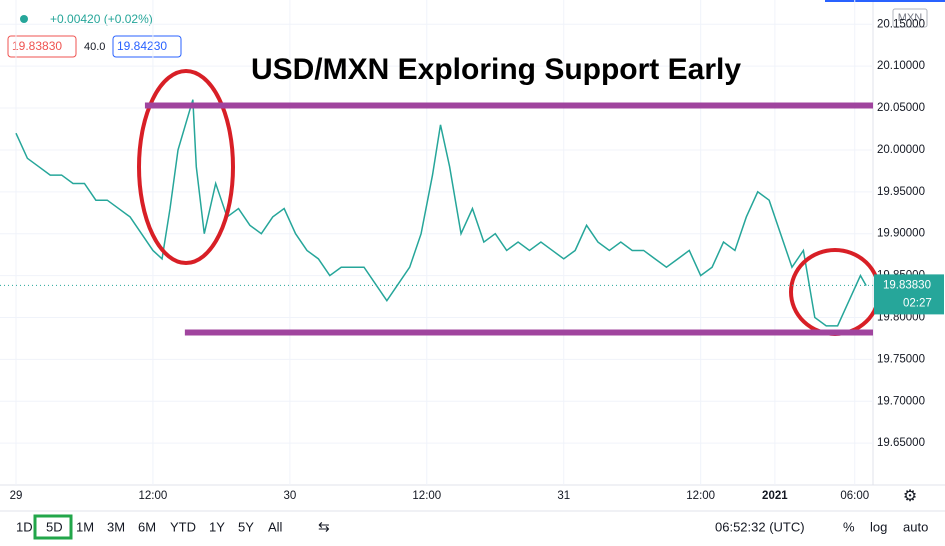 Image resolution: width=945 pixels, height=546 pixels. Describe the element at coordinates (94, 47) in the screenshot. I see `spread: 40.0` at that location.